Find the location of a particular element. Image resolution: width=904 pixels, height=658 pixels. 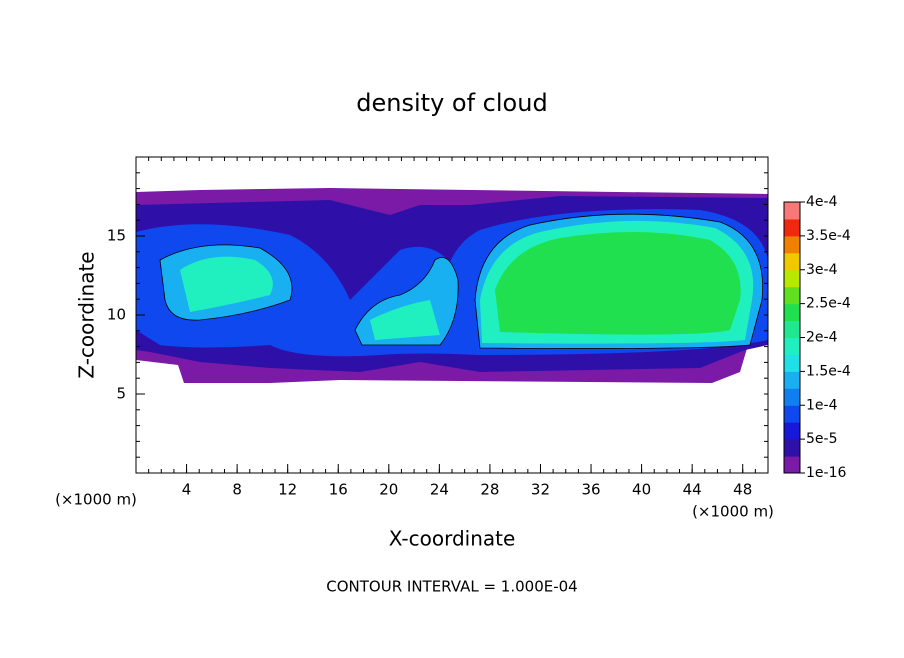

x-tick-label: 4 is located at coordinates (187, 490).